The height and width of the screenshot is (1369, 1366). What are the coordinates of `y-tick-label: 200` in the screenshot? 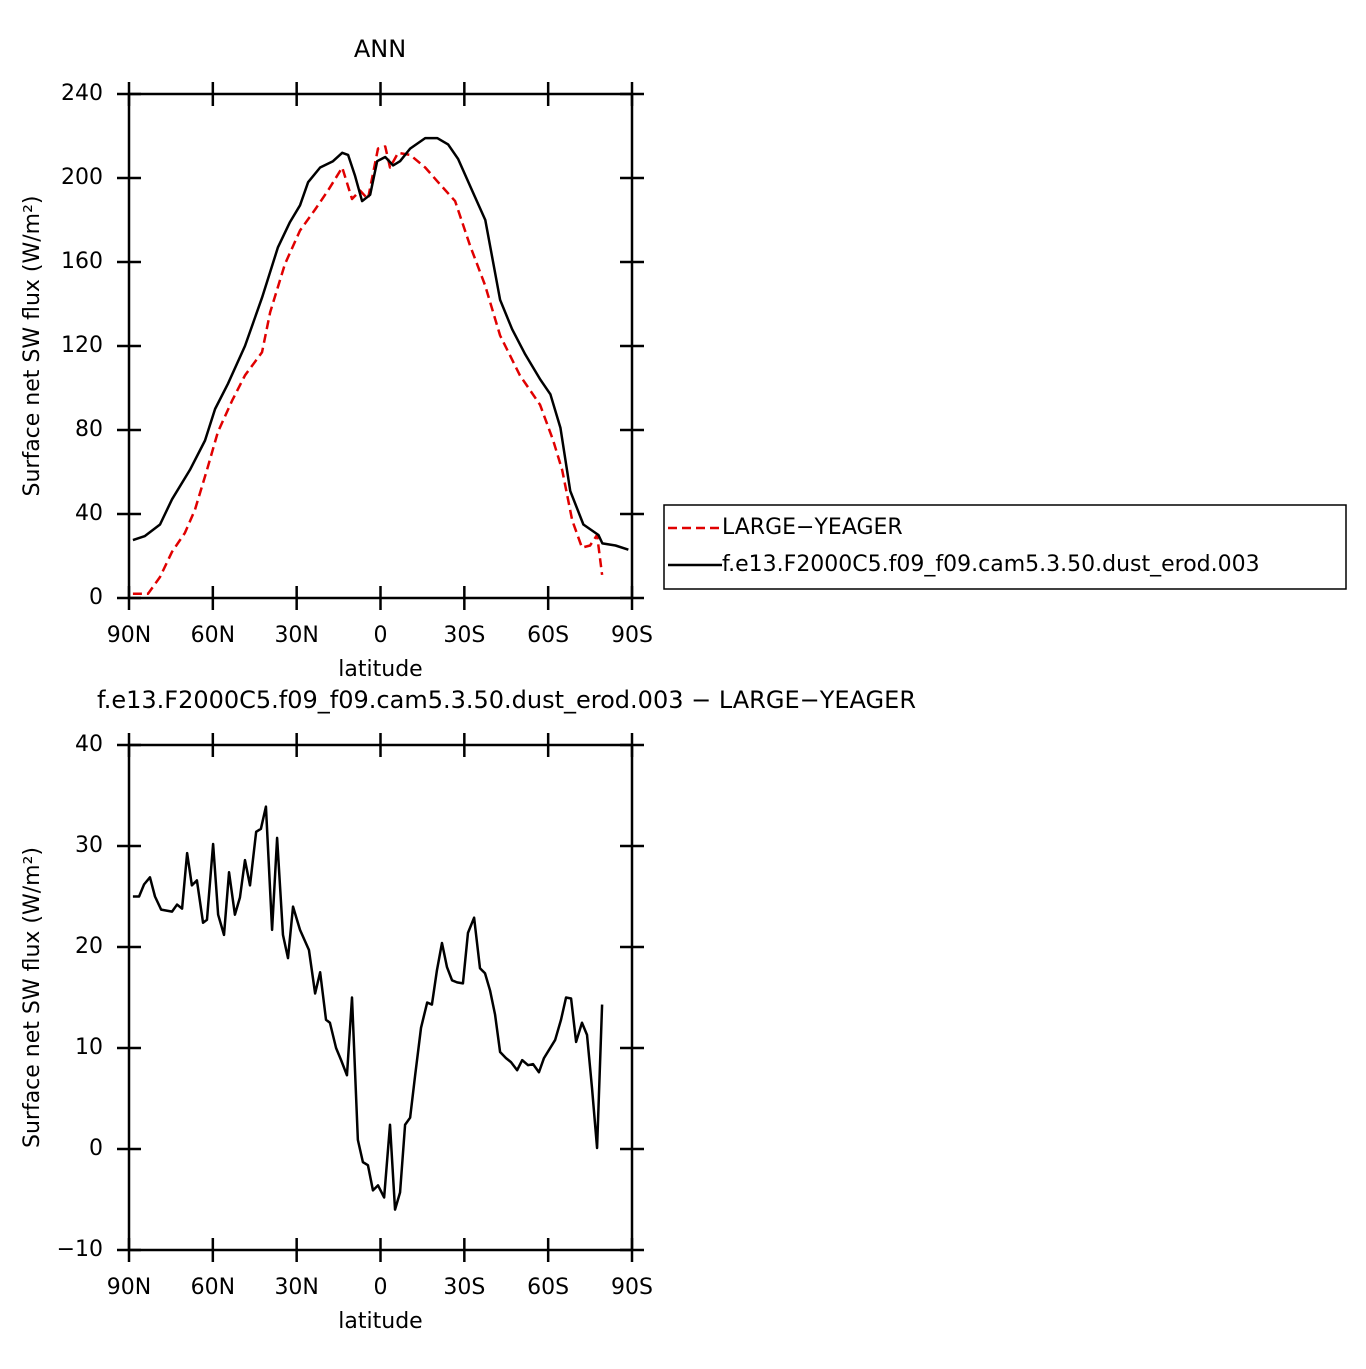 It's located at (82, 177).